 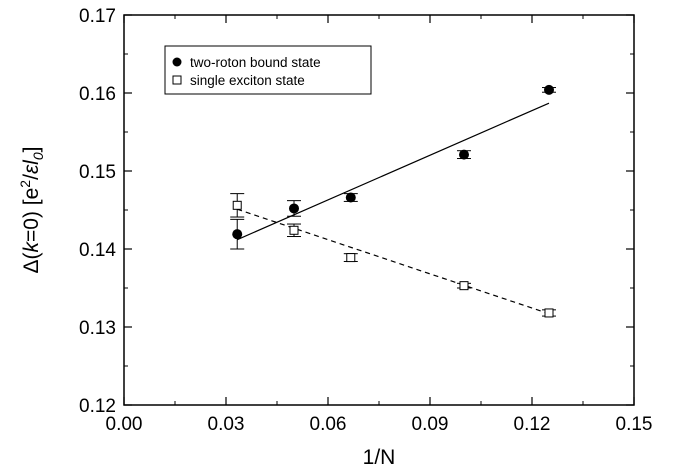 What do you see at coordinates (226, 424) in the screenshot?
I see `x-tick-label: 0.03` at bounding box center [226, 424].